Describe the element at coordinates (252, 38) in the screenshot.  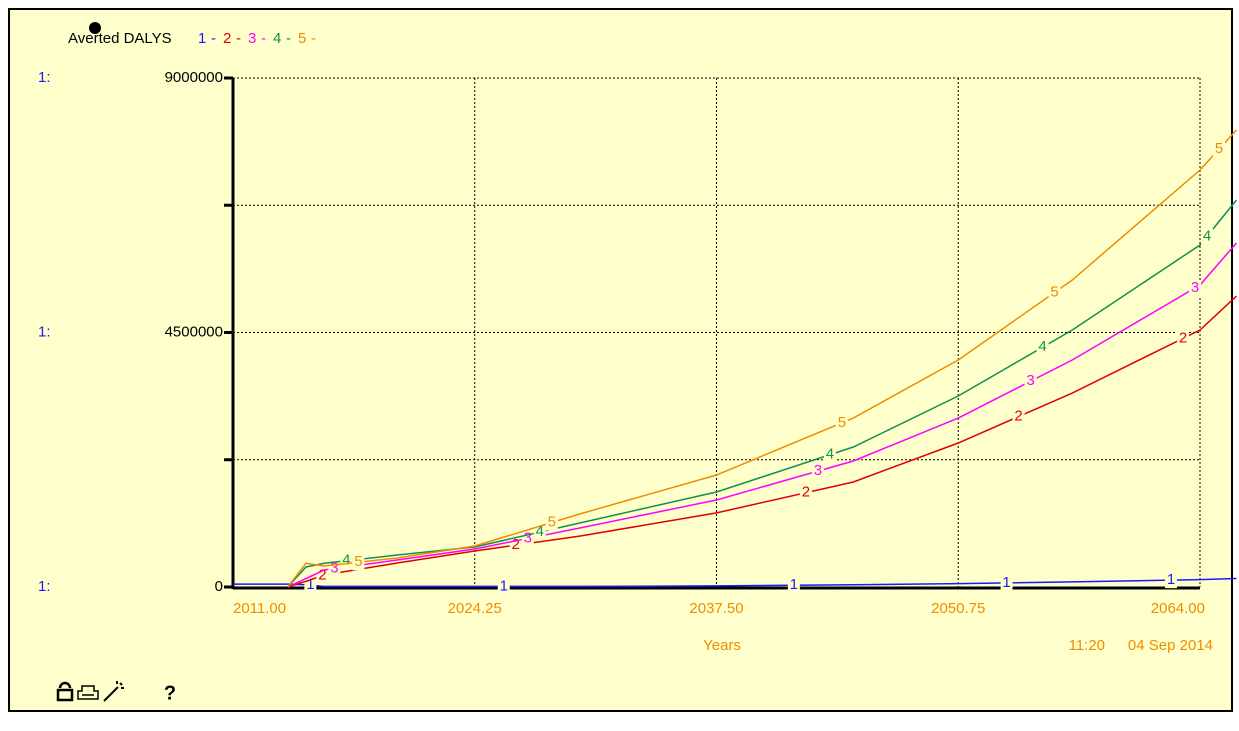
I see `legend-entry: 3` at that location.